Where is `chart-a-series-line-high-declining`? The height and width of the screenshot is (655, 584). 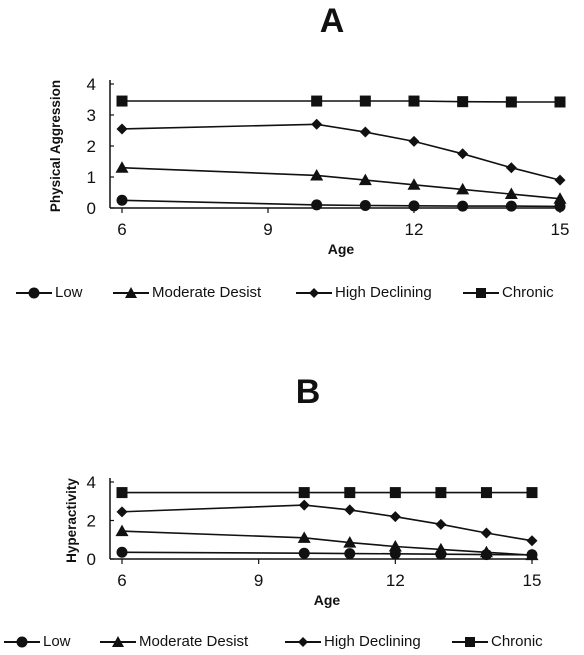
chart-a-series-line-high-declining is located at coordinates (341, 152).